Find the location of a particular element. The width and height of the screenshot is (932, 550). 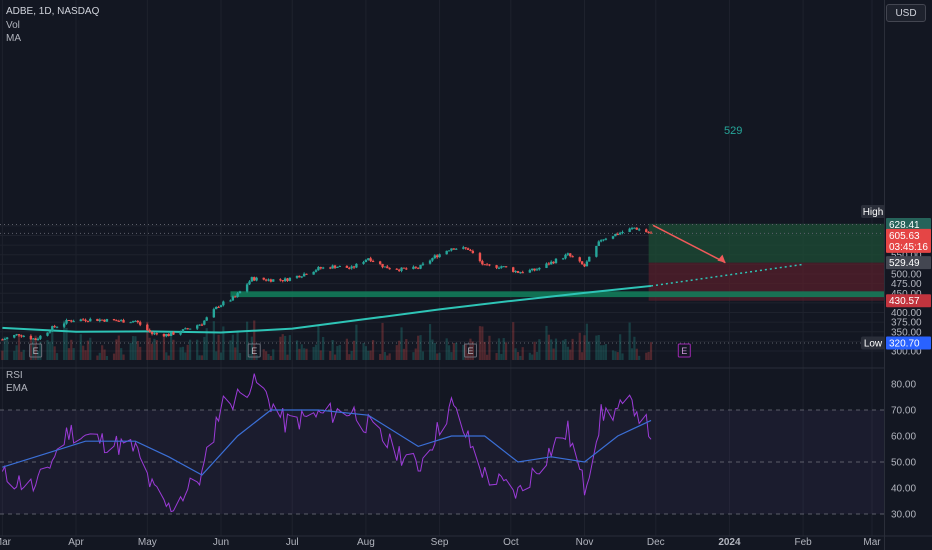

low-tag: 320.70 is located at coordinates (908, 343).